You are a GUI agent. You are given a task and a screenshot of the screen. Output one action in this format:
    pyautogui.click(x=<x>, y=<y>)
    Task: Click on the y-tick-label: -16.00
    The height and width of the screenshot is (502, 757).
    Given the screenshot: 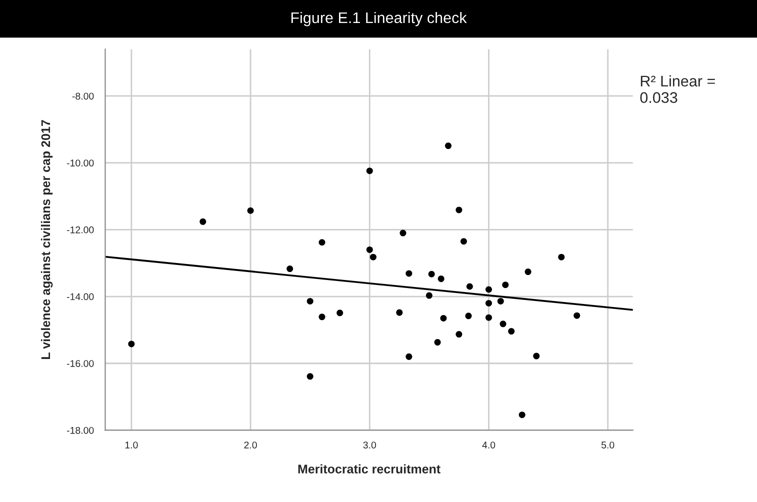 What is the action you would take?
    pyautogui.click(x=80, y=363)
    